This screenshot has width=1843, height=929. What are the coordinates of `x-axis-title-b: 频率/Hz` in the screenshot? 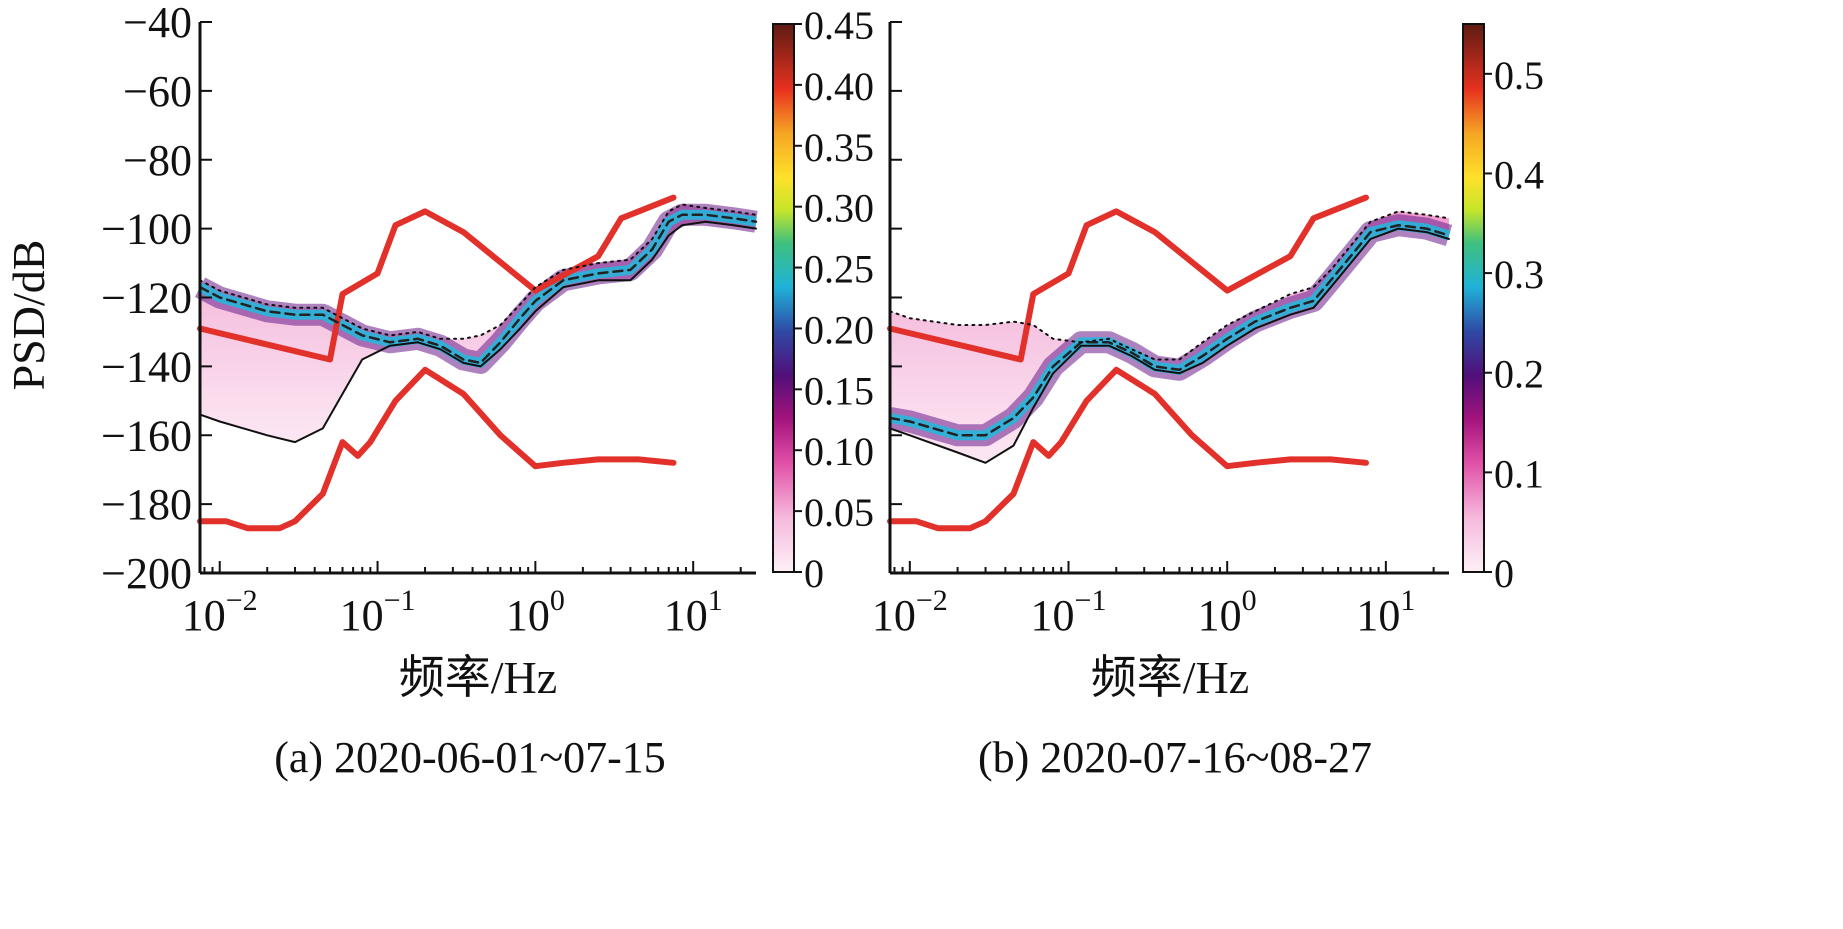 It's located at (1170, 677).